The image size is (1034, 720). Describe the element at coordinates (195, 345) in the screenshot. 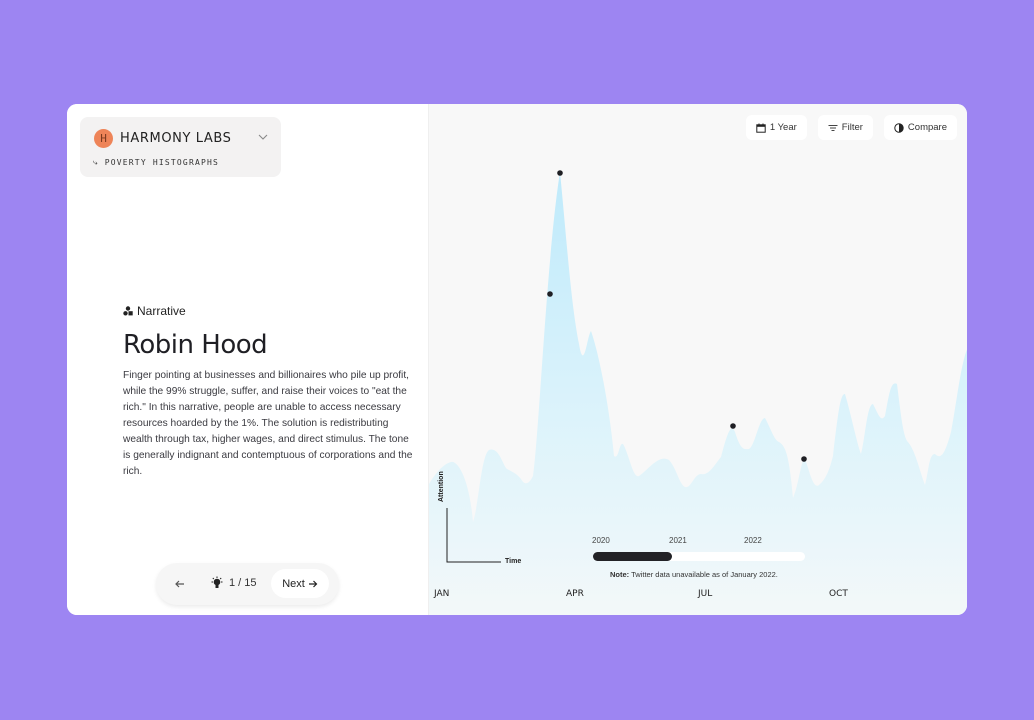

I see `narrative-title: Robin Hood` at that location.